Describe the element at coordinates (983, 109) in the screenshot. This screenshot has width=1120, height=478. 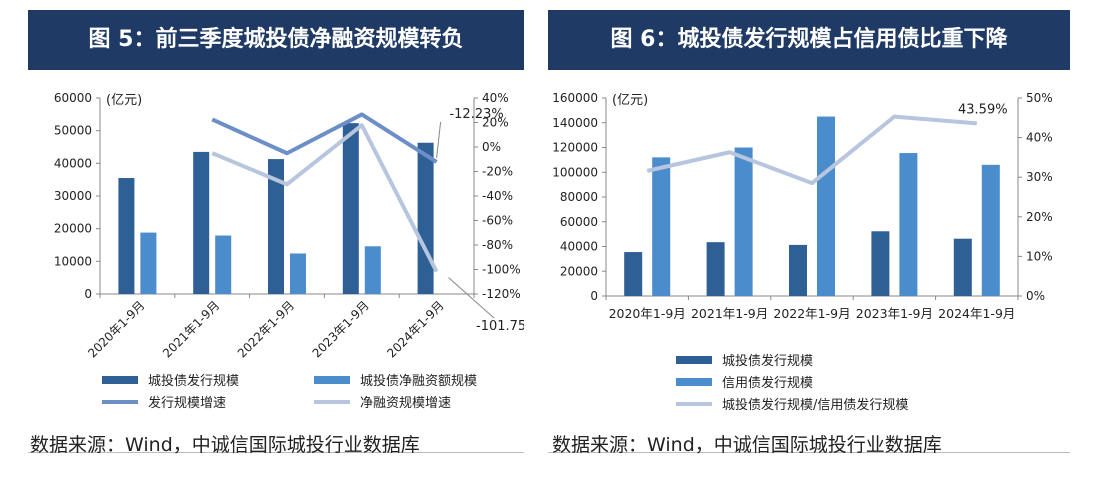
I see `c2-annotation-label: 43.59%` at that location.